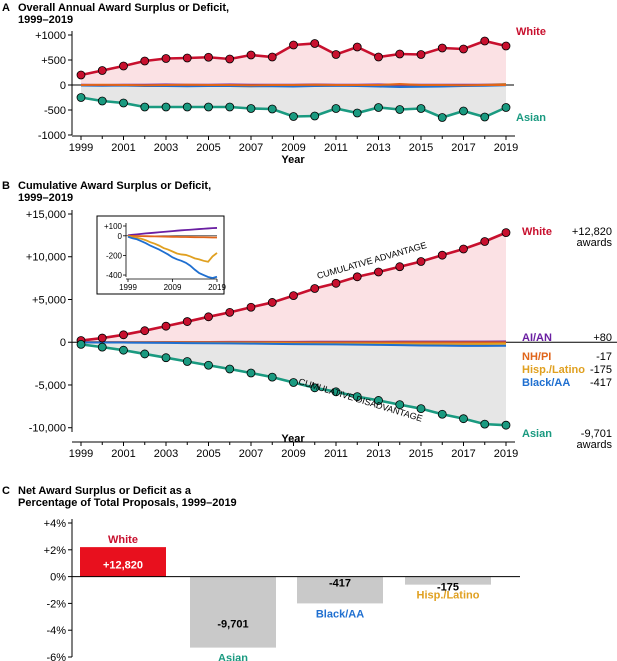 The height and width of the screenshot is (661, 617). I want to click on label-black-value: -417, so click(601, 383).